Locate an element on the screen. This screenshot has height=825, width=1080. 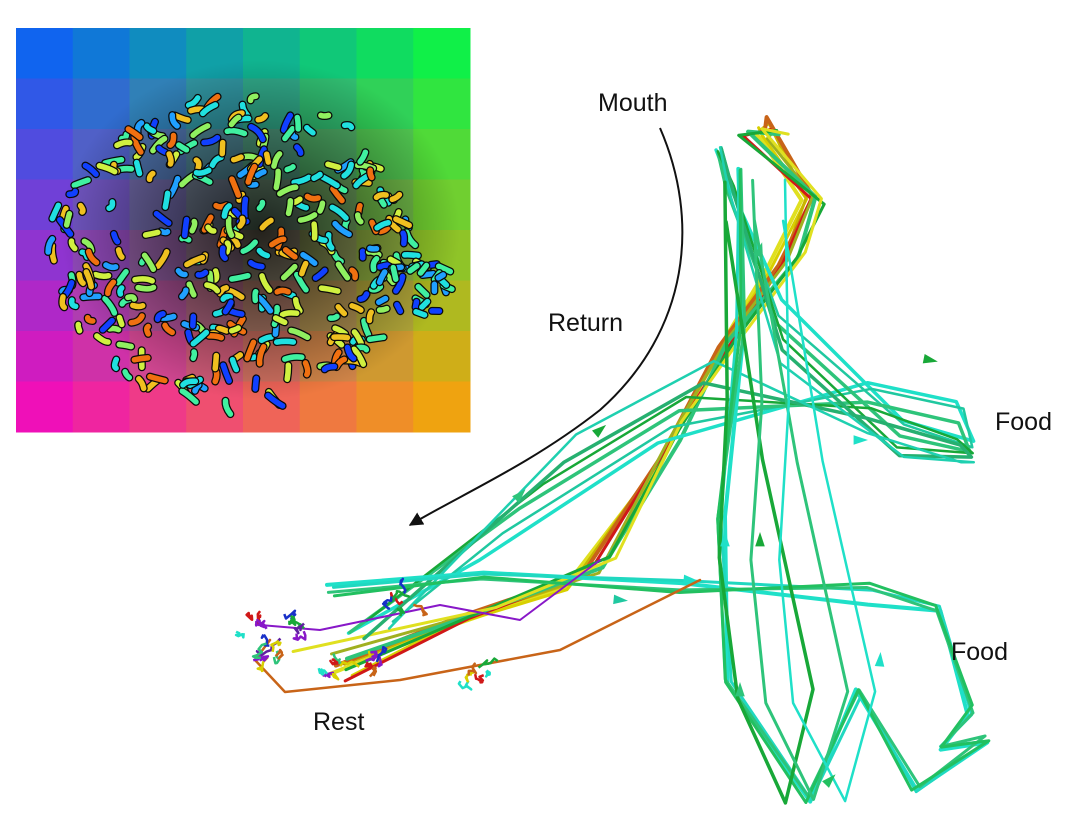
trajectory-vertical is located at coordinates (827, 490).